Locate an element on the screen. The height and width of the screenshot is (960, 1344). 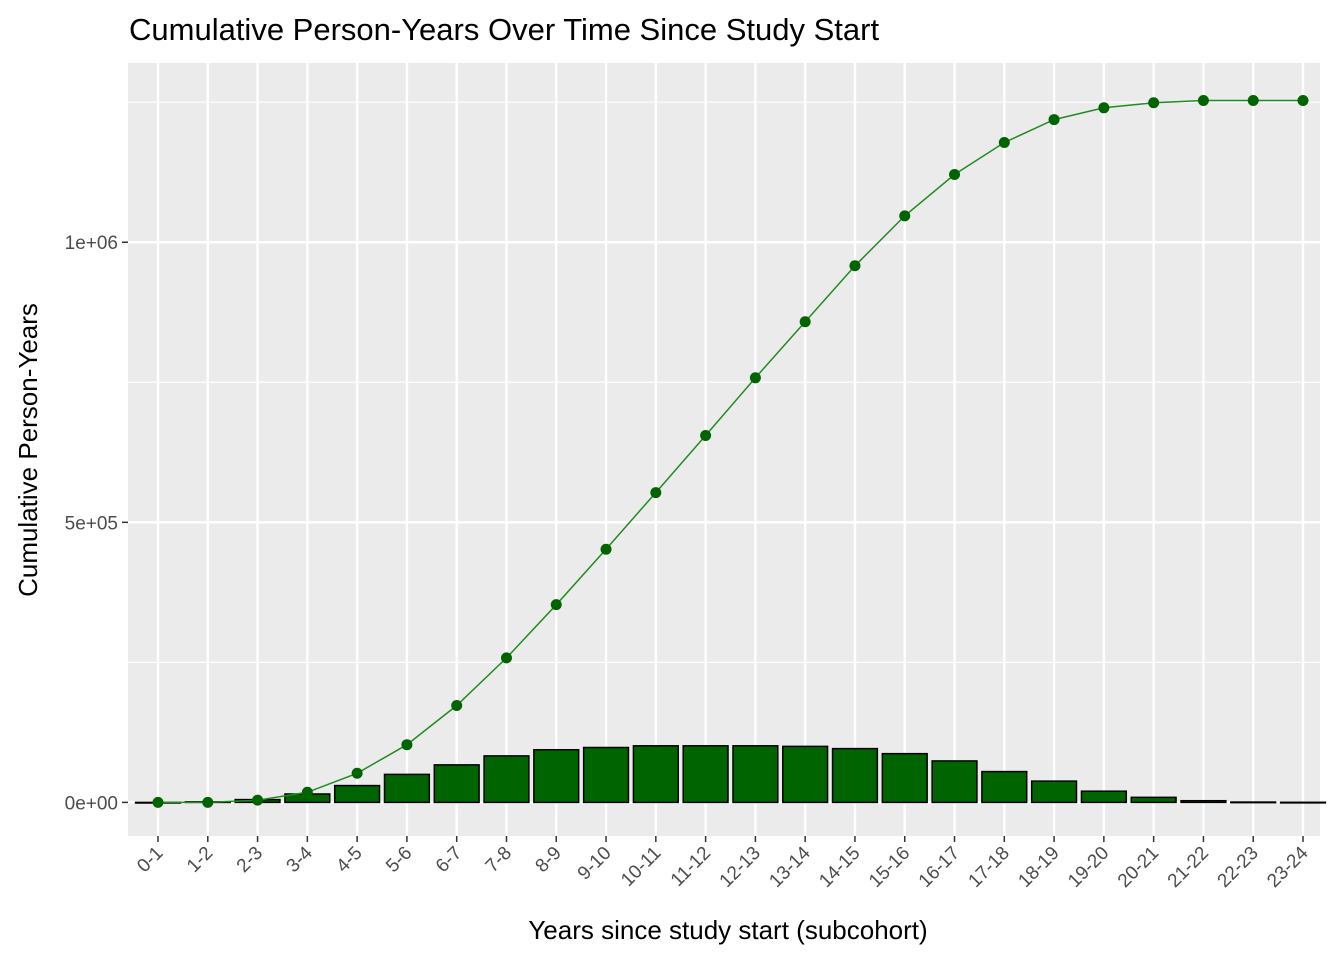
y-tick-label: 0e+00 is located at coordinates (91, 803).